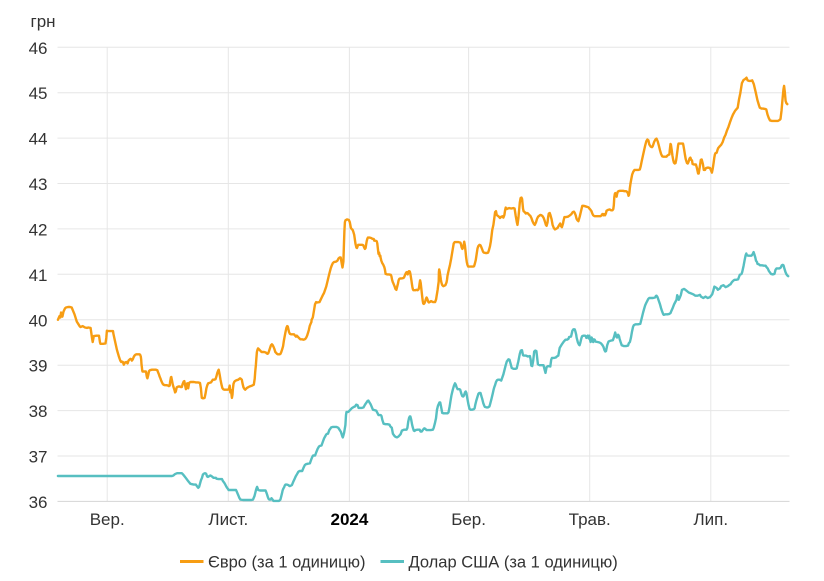 The height and width of the screenshot is (581, 824). Describe the element at coordinates (38, 48) in the screenshot. I see `svg-text: 46` at that location.